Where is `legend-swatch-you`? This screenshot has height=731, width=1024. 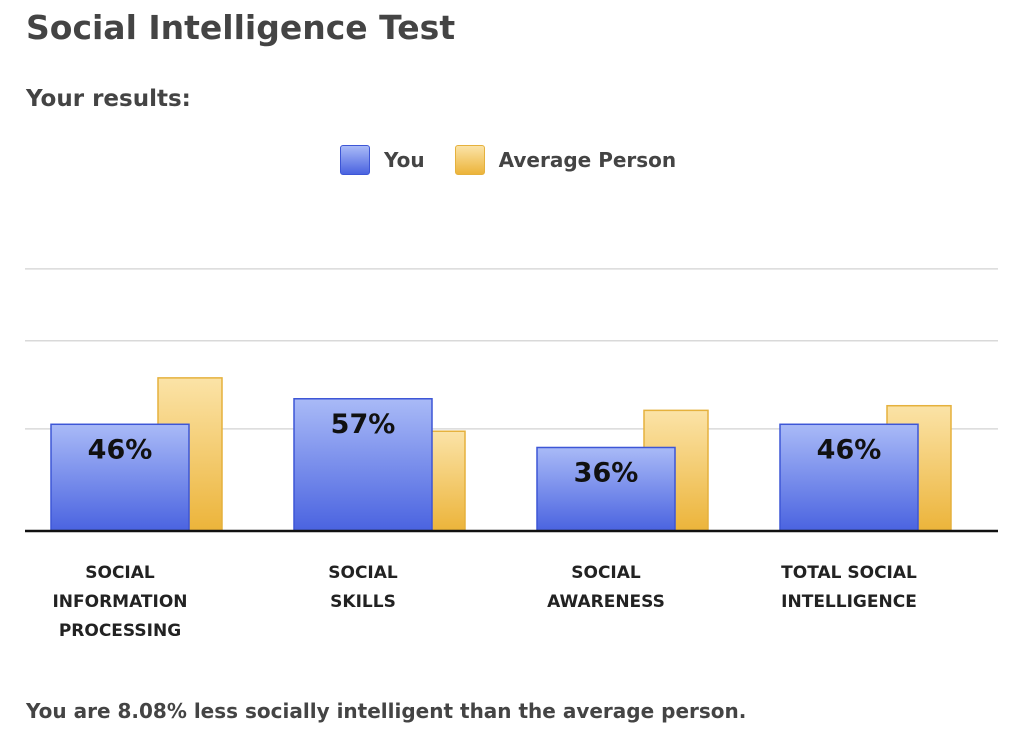
legend-swatch-you is located at coordinates (355, 160).